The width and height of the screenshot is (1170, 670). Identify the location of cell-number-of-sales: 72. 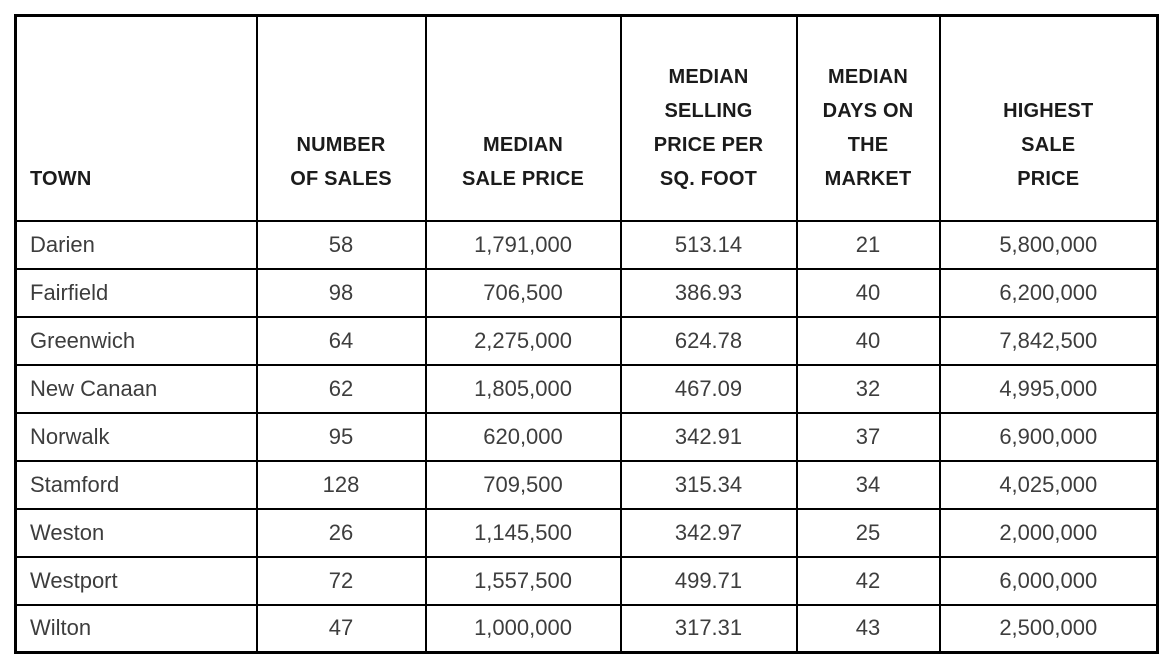
(341, 580).